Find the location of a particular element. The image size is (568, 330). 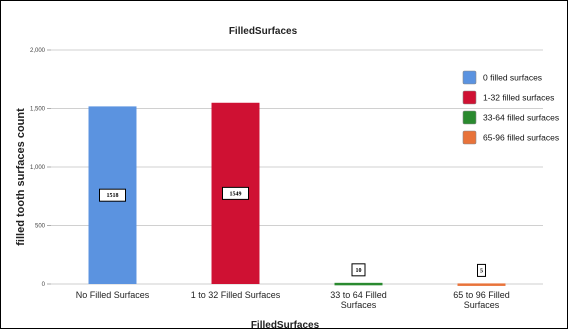

legend-item: 65-96 filled surfaces is located at coordinates (510, 137).